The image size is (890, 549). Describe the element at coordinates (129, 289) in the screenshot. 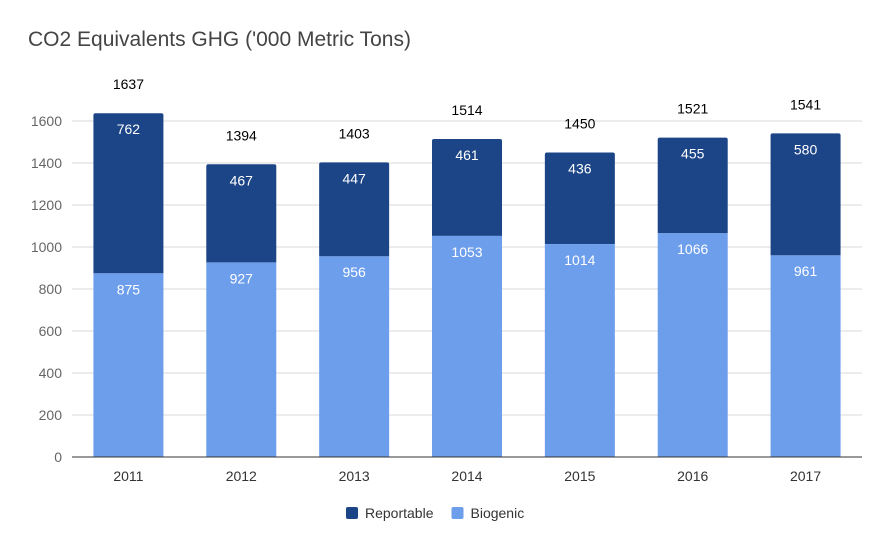

I see `data-label-biogenic: 875` at that location.